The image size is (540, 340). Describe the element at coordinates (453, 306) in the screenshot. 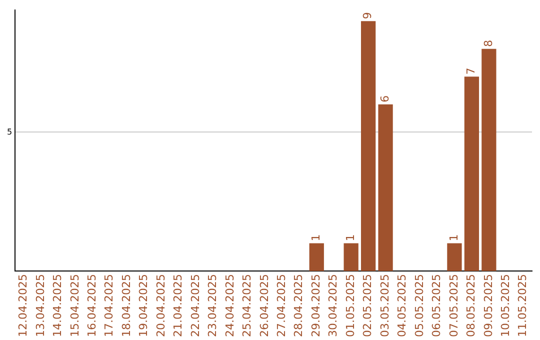

I see `x-tick-label: 07.05.2025` at that location.